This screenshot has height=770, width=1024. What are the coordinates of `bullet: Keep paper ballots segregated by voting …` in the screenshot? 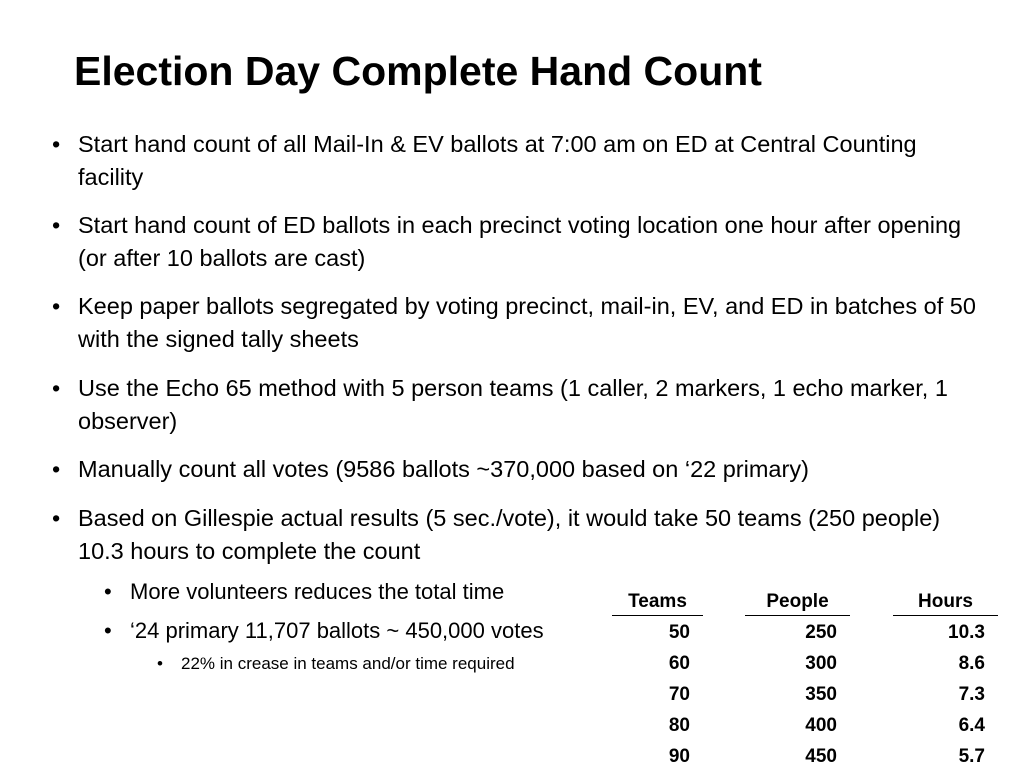 It's located at (517, 323).